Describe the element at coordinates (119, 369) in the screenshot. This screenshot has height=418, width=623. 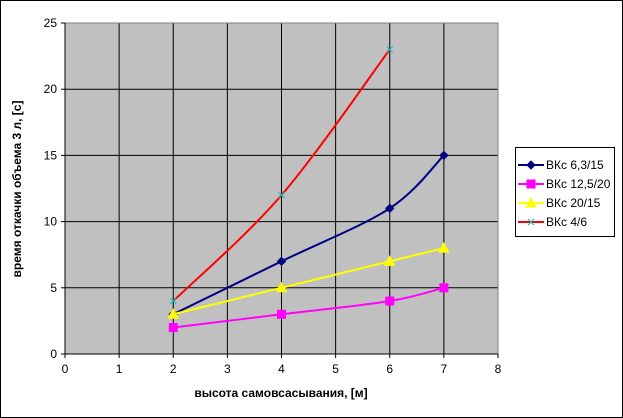
I see `x-tick-label: 1` at that location.